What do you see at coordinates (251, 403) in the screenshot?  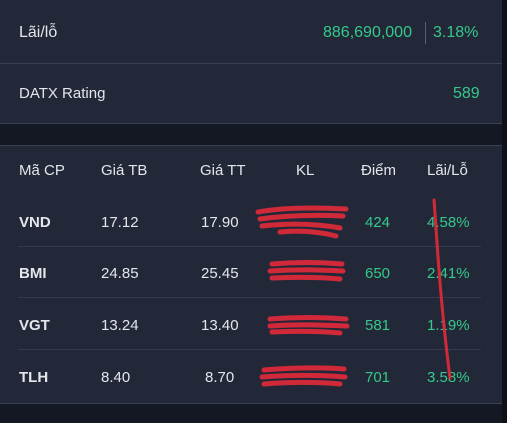 I see `table-bottom-divider` at bounding box center [251, 403].